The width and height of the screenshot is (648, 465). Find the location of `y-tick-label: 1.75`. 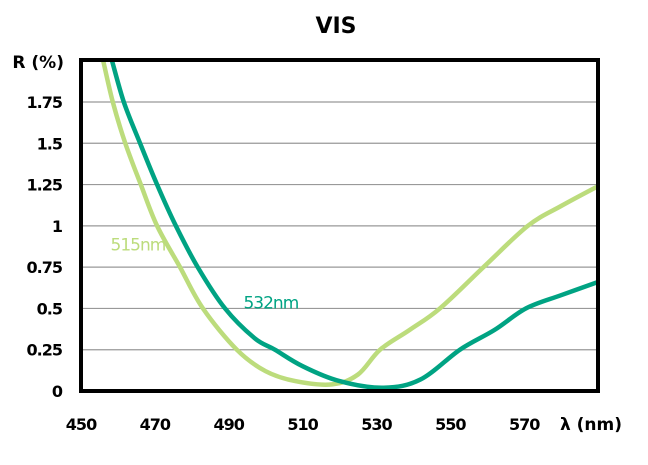

y-tick-label: 1.75 is located at coordinates (45, 102).